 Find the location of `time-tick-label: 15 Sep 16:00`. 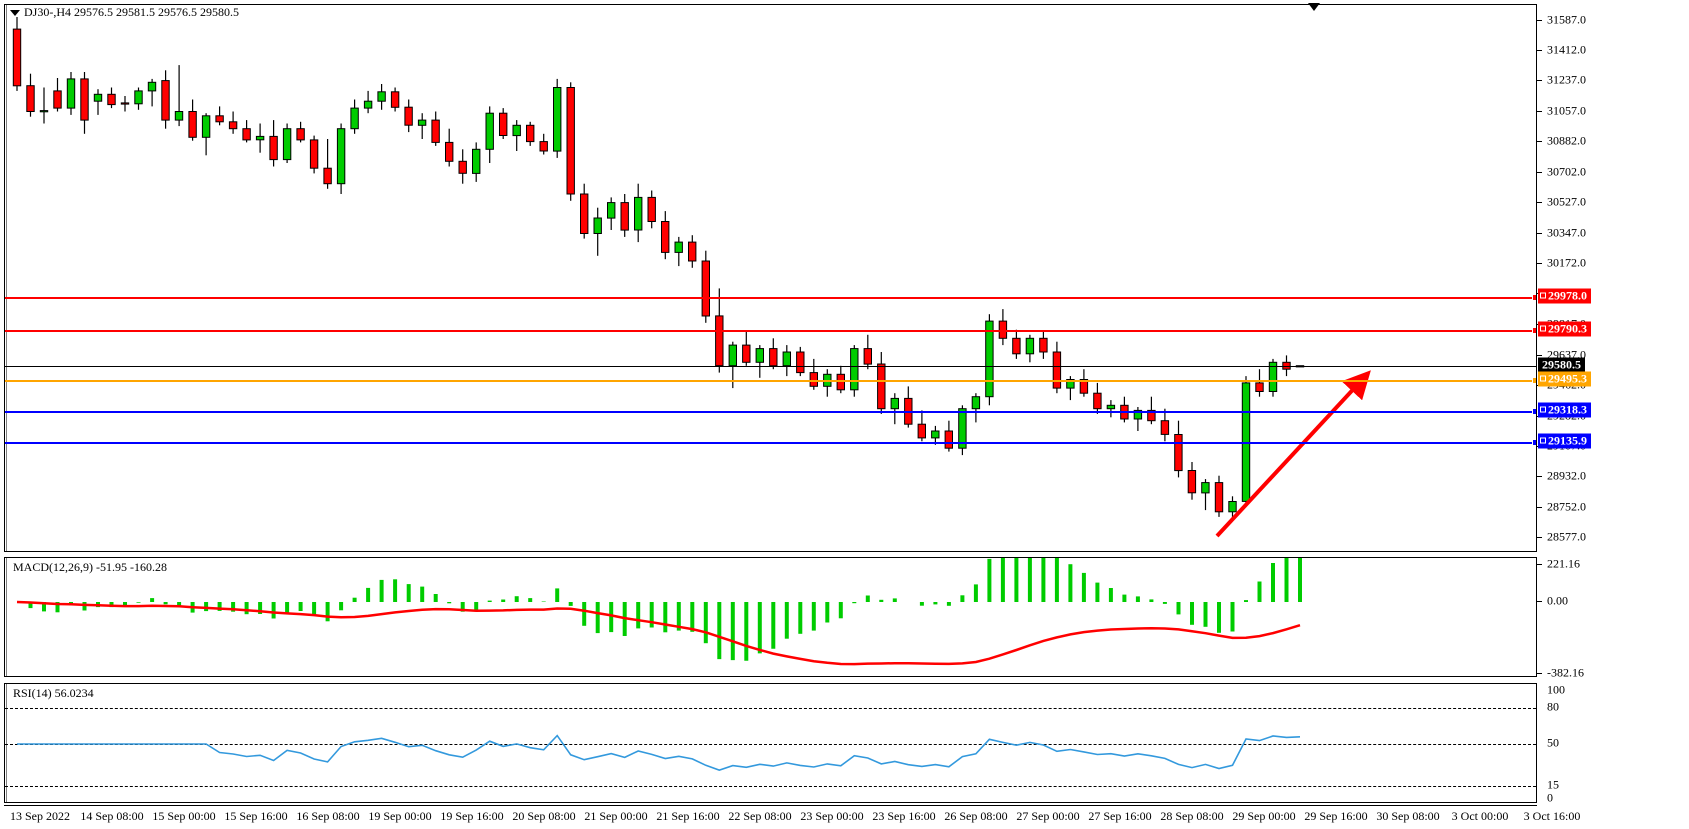

time-tick-label: 15 Sep 16:00 is located at coordinates (256, 816).